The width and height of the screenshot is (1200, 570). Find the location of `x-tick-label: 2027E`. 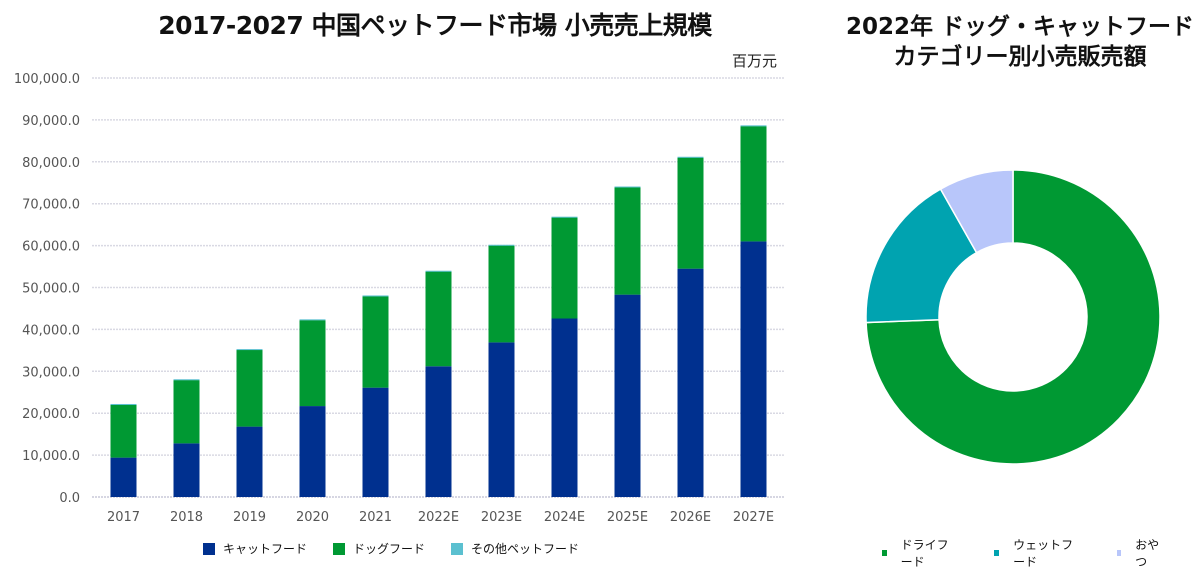

x-tick-label: 2027E is located at coordinates (753, 517).